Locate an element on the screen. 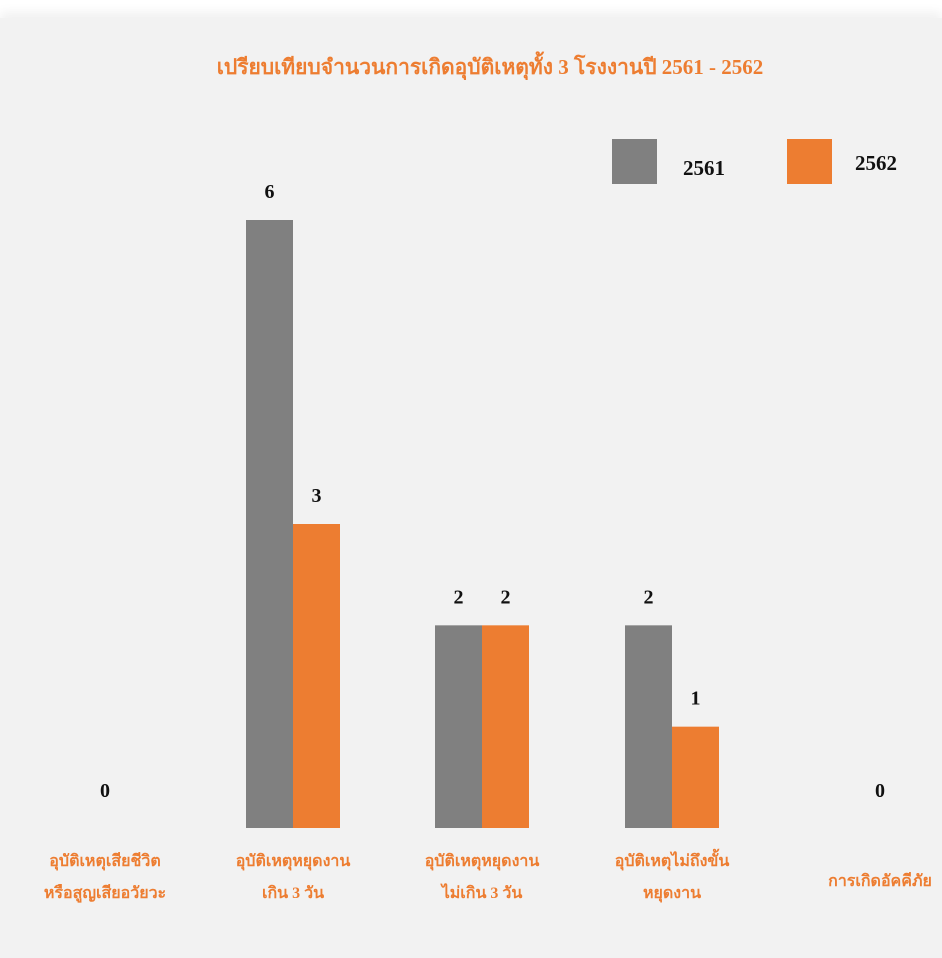 This screenshot has height=958, width=942. category-label-4-line-1: อุบัติเหตุไม่ถึงขั้น is located at coordinates (672, 859).